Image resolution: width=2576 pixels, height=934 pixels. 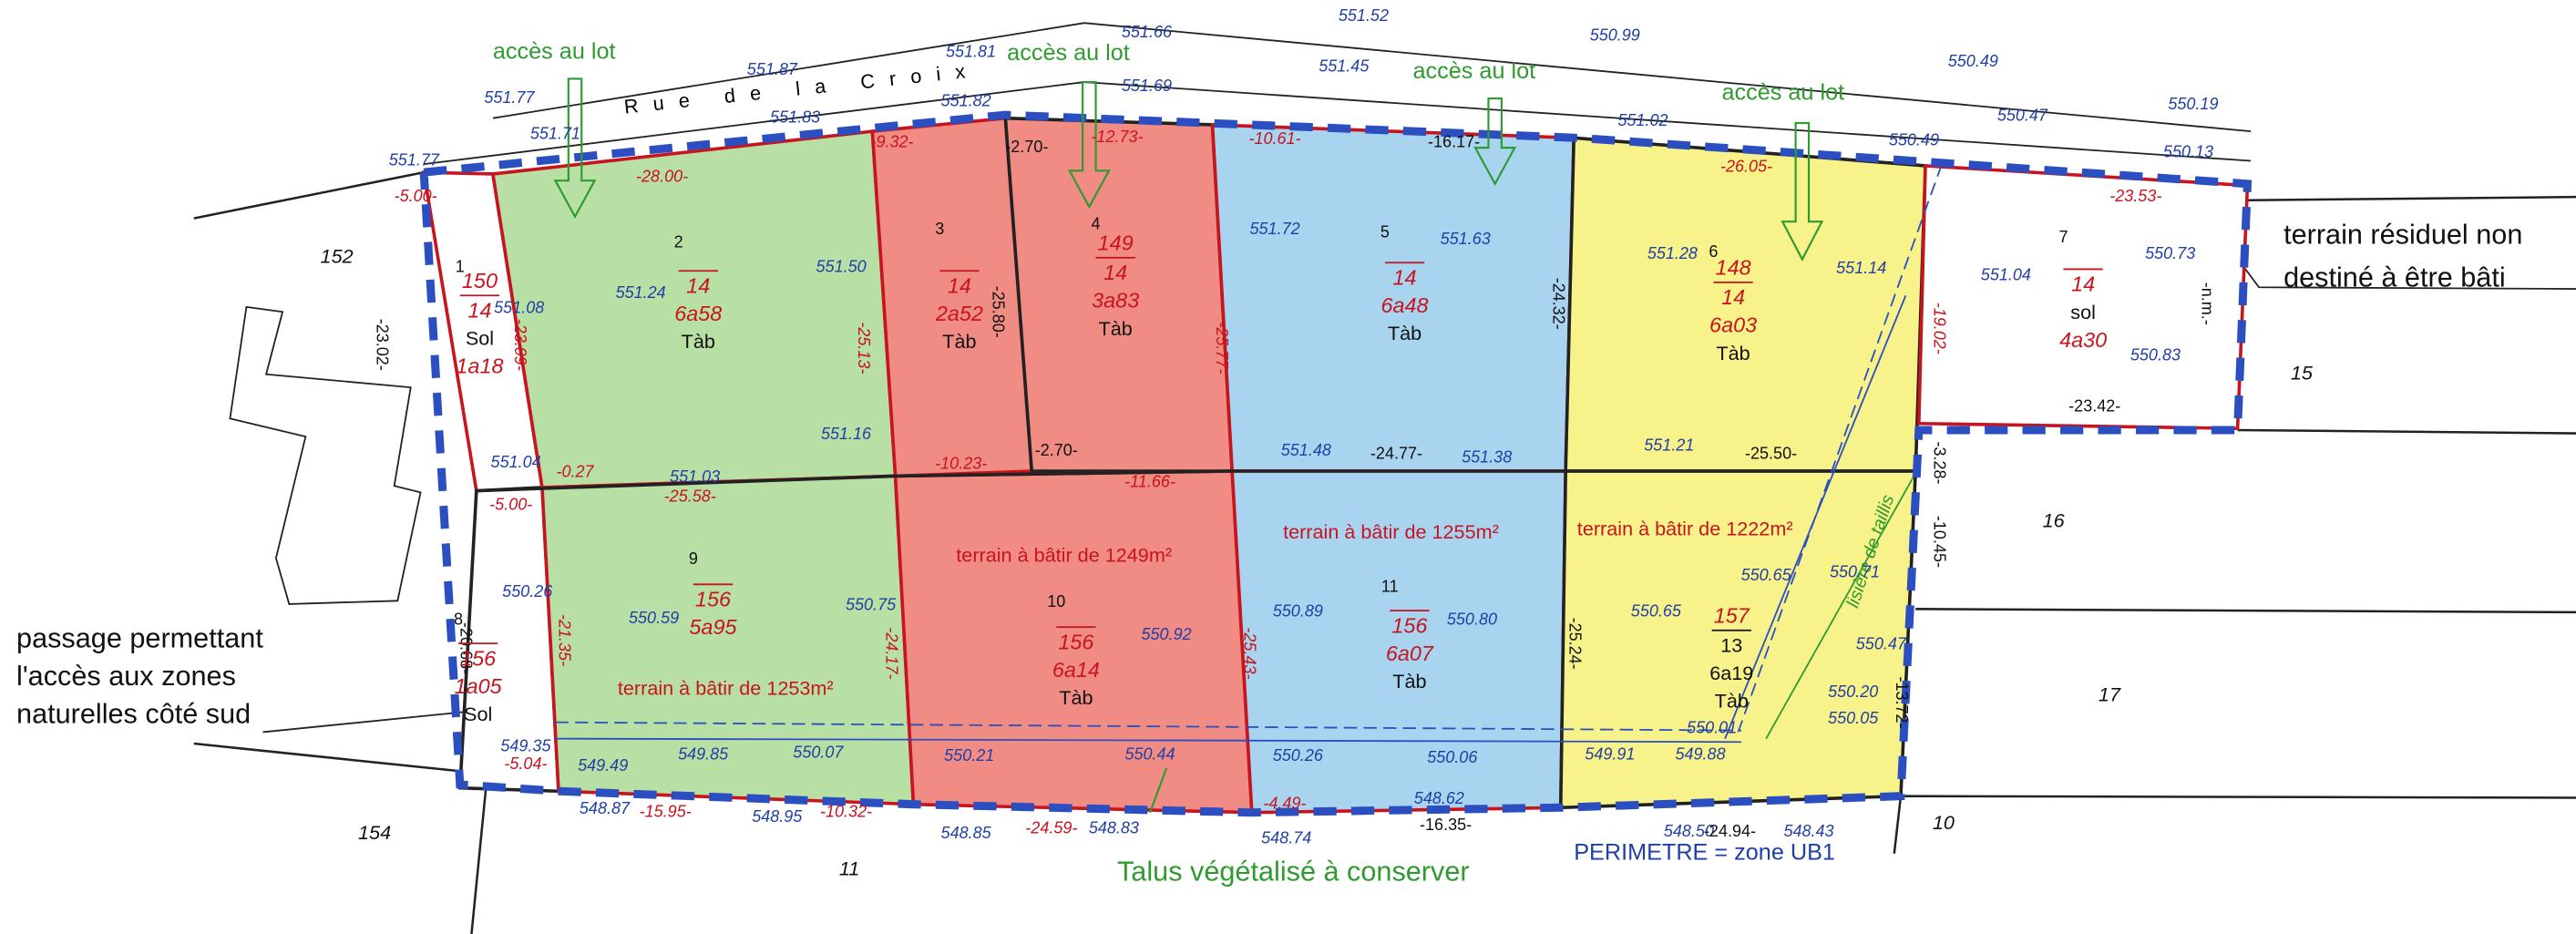 What do you see at coordinates (525, 745) in the screenshot?
I see `elevation: 549.35` at bounding box center [525, 745].